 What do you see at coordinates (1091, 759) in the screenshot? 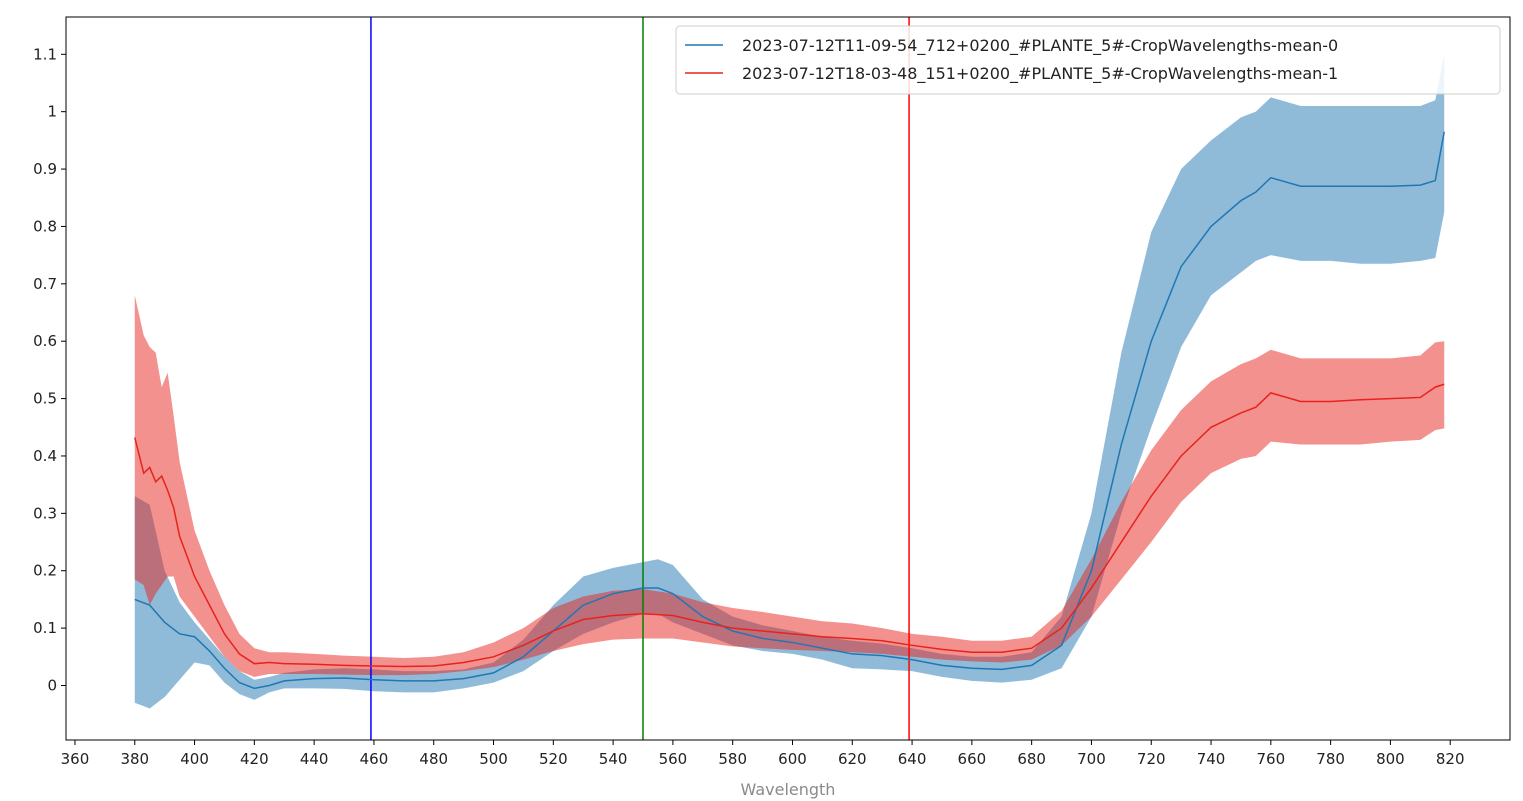
I see `x-tick-label: 700` at bounding box center [1091, 759].